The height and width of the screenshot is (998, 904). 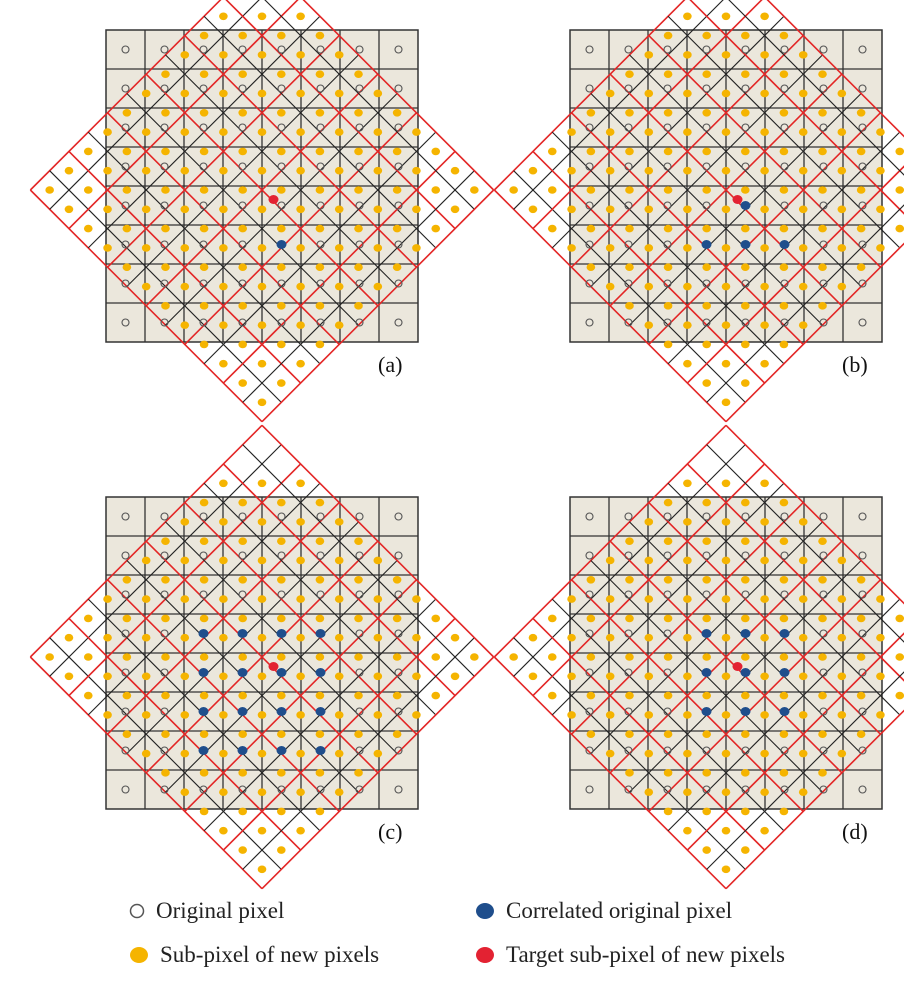 I want to click on original-pixels, so click(x=726, y=186).